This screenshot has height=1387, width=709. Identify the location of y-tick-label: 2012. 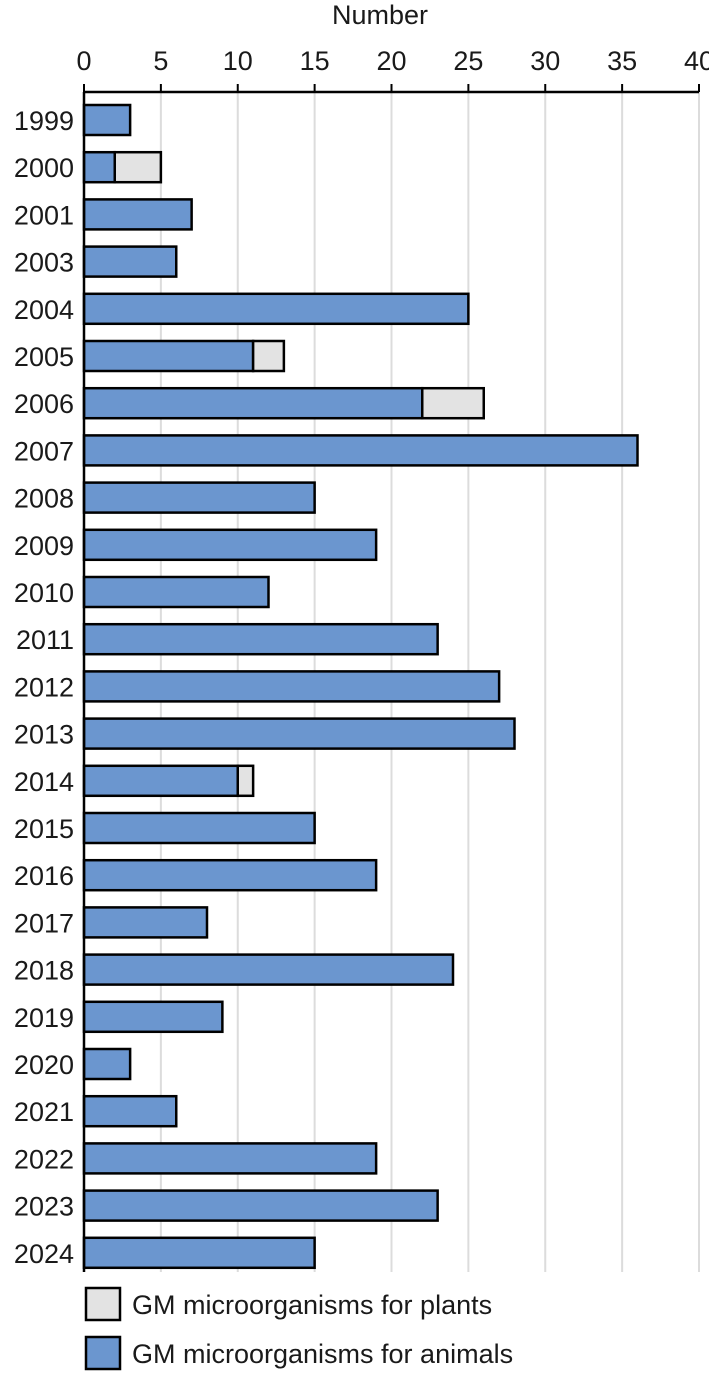
(44, 687).